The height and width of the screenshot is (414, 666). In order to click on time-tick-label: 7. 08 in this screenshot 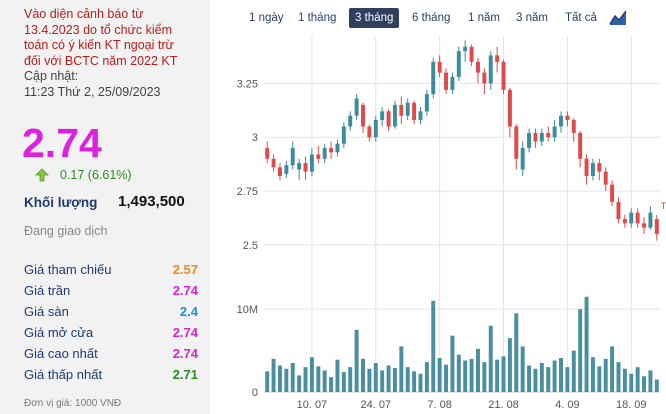, I will do `click(439, 405)`.